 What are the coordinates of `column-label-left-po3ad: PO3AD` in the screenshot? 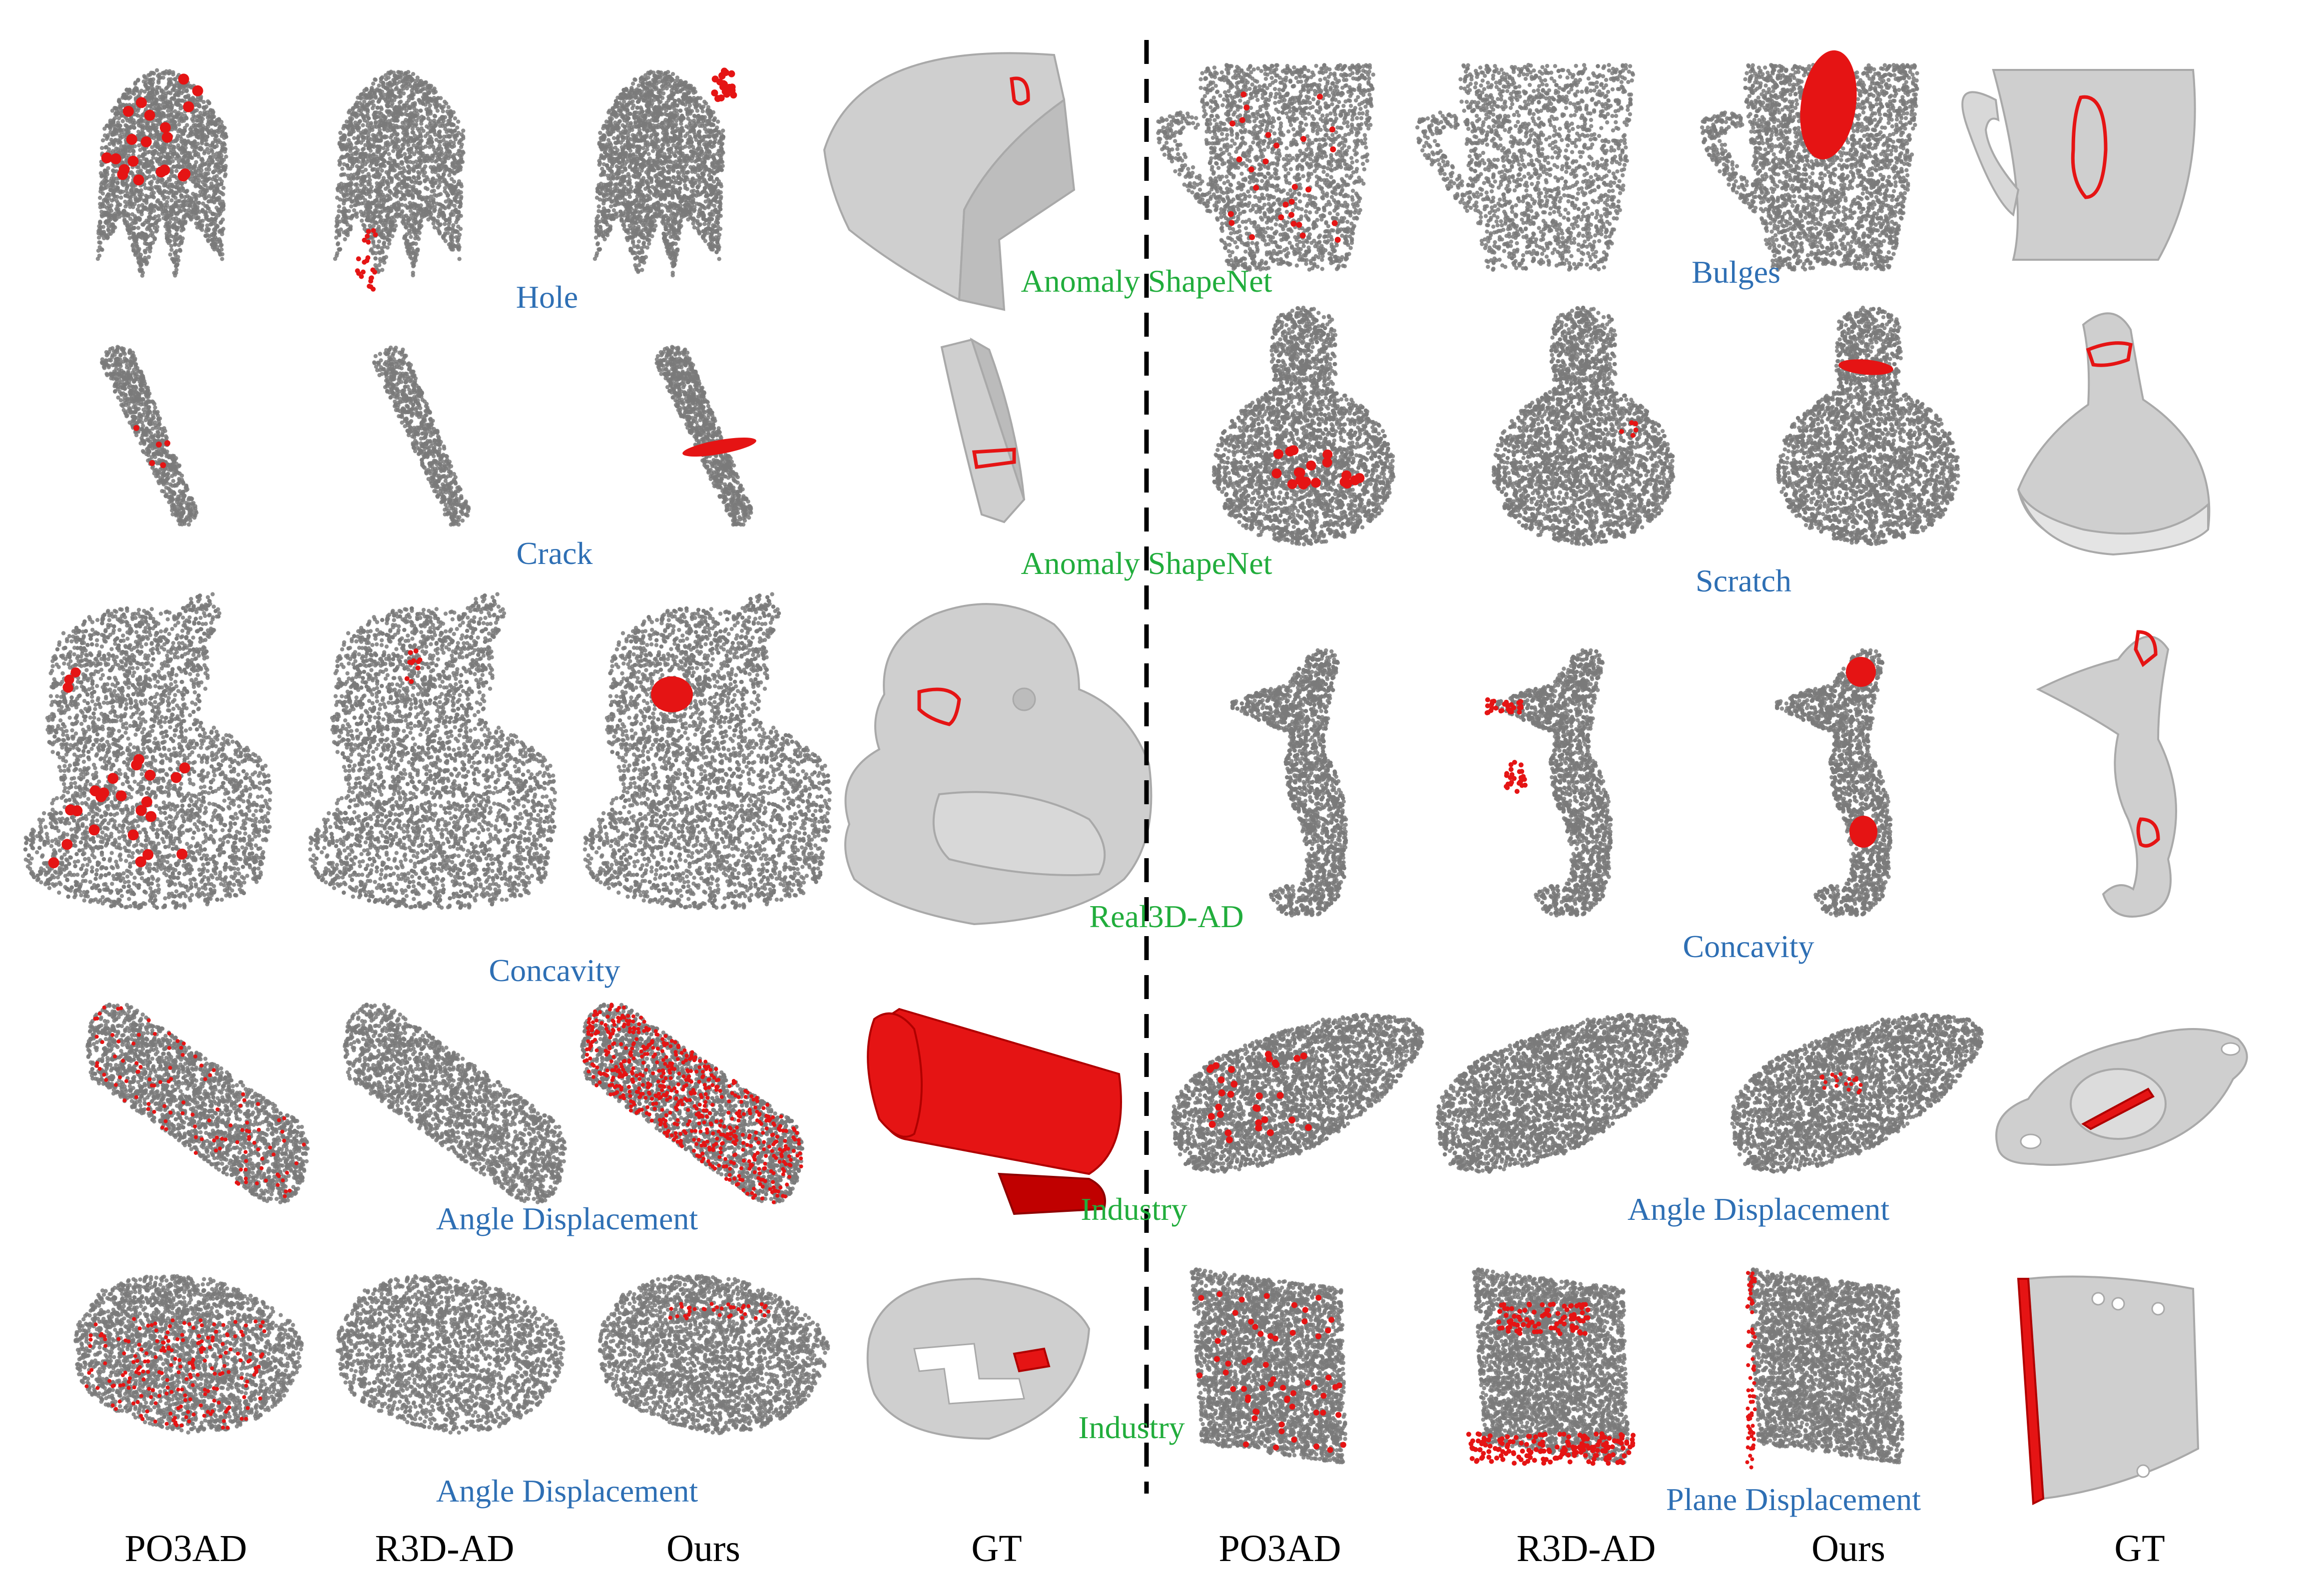 It's located at (186, 1549).